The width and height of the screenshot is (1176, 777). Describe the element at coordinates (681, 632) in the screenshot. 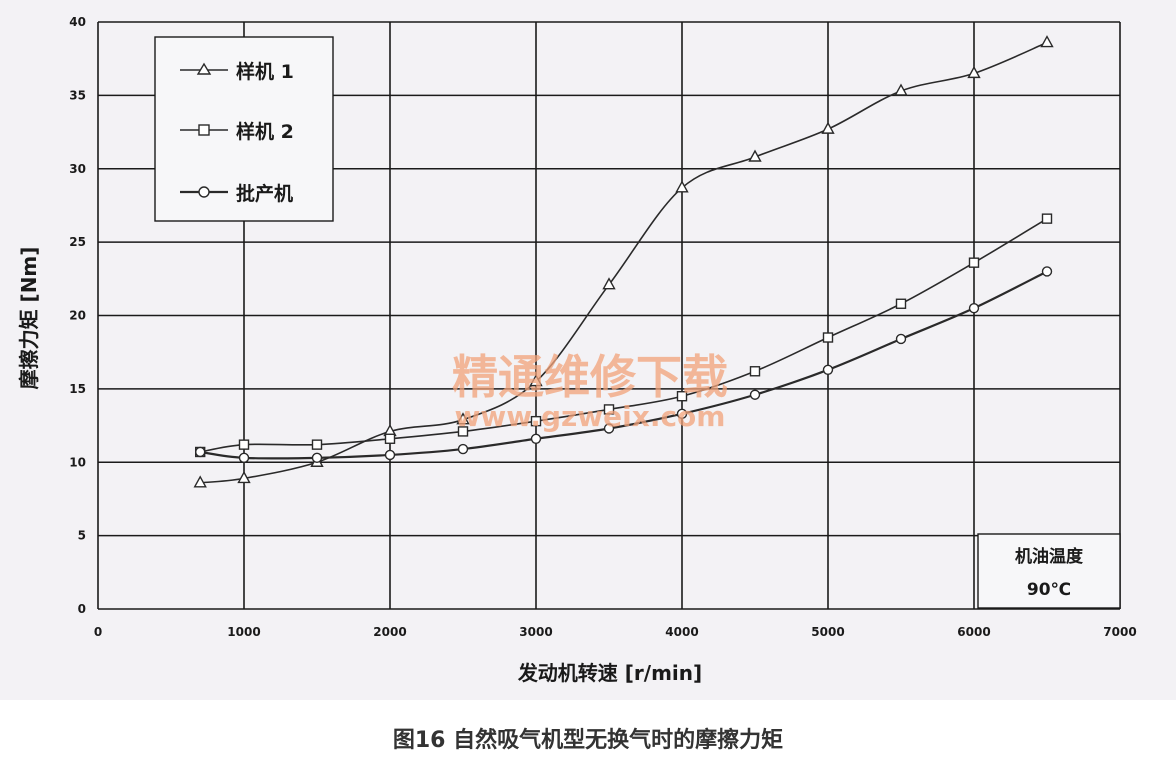

I see `x-tick-label: 4000` at that location.